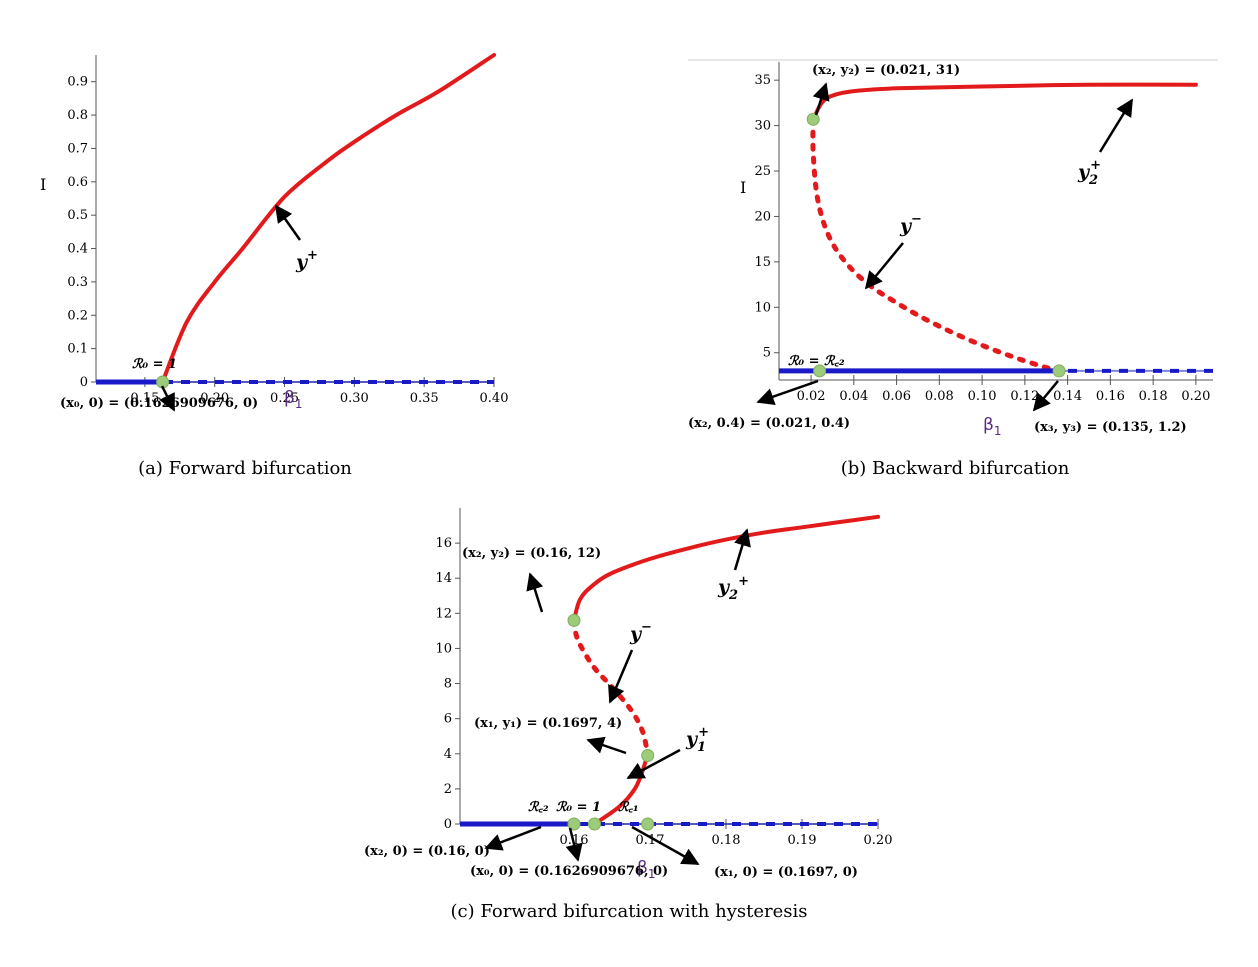  I want to click on panel-c-rc2-label: ℛ꜀₂, so click(538, 807).